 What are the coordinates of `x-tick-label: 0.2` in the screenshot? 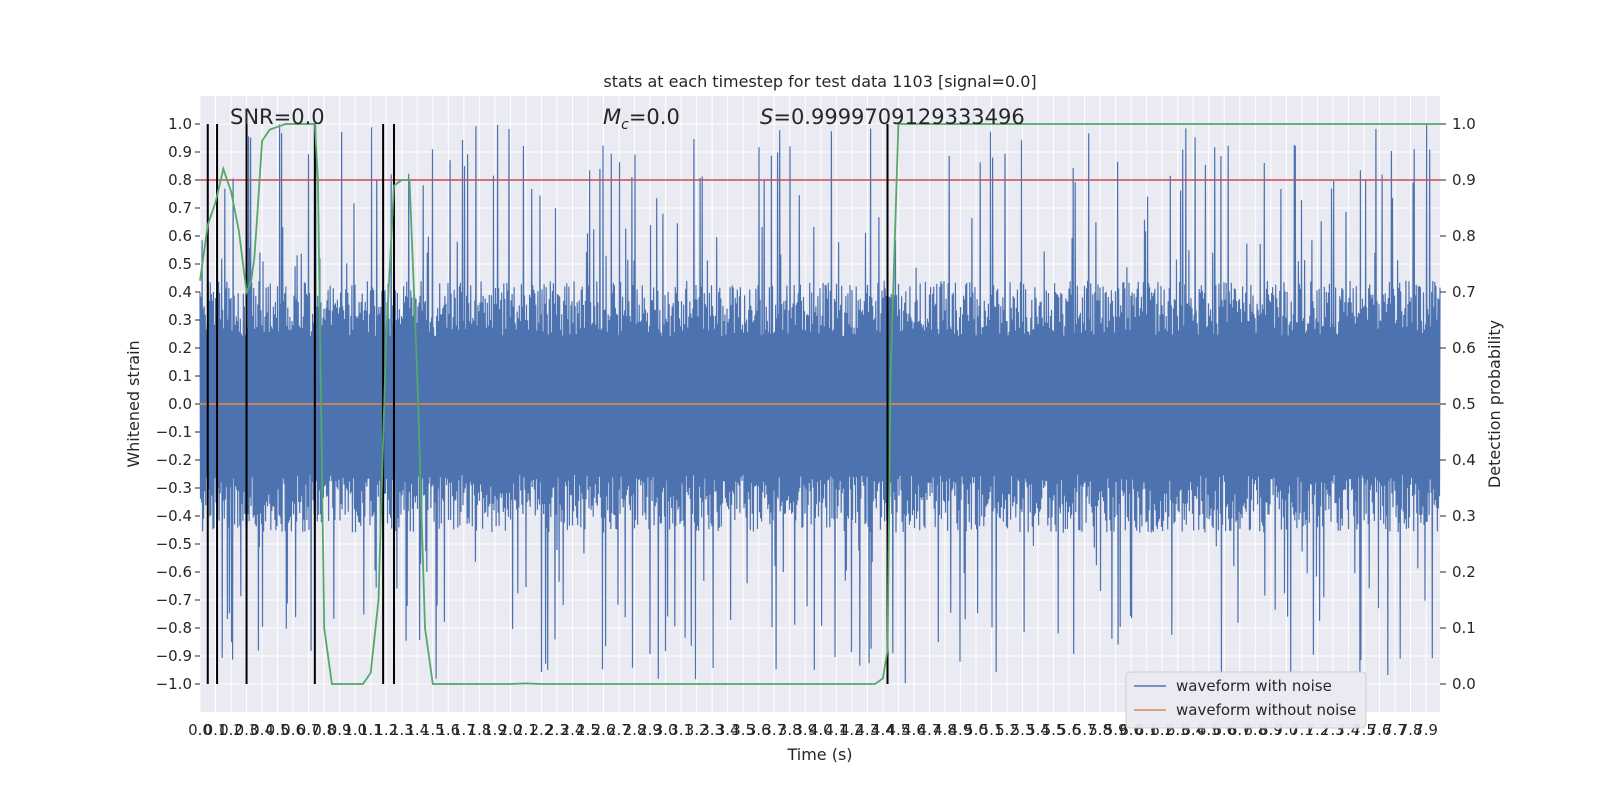 It's located at (231, 730).